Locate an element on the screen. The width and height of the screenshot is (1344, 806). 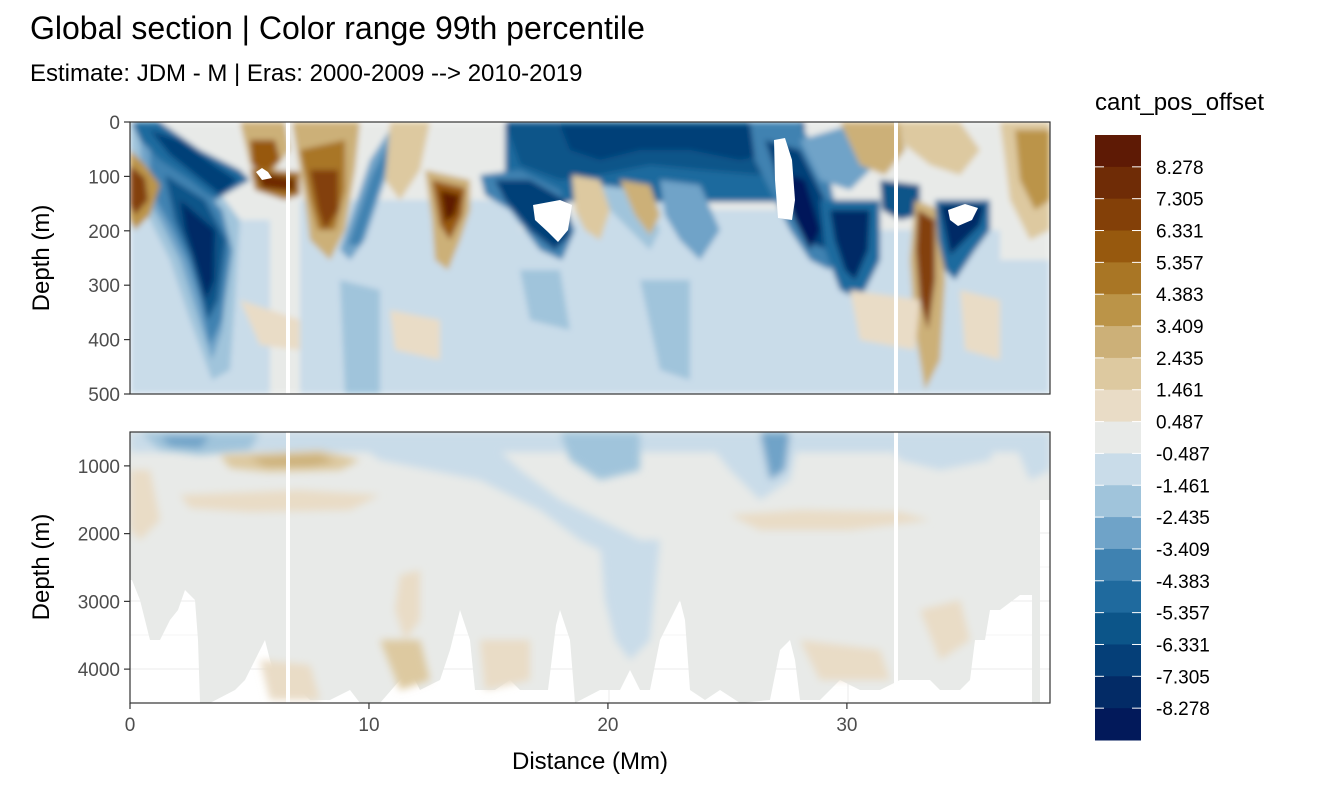
legend-label: 7.305 is located at coordinates (1180, 200).